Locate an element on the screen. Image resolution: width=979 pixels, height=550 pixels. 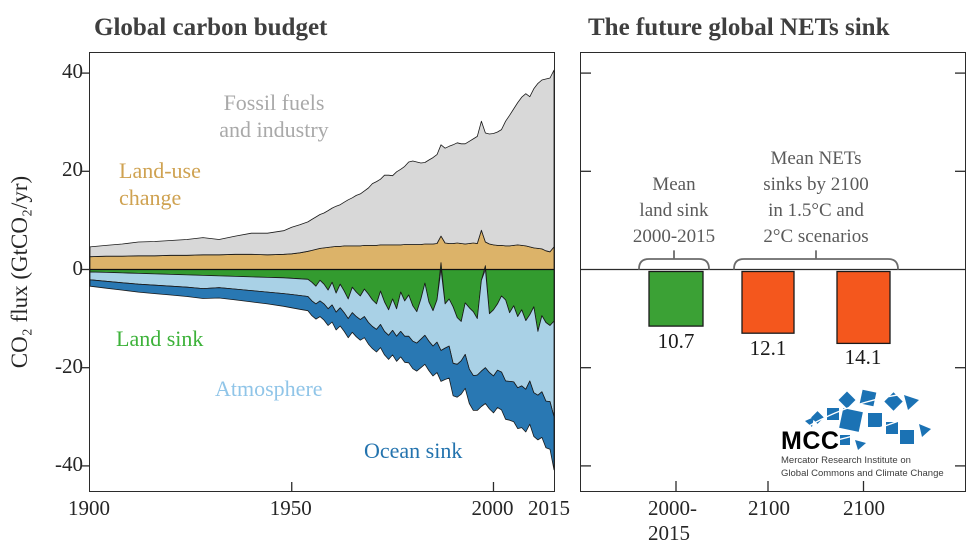
mcc-logo-wordmark: MCC is located at coordinates (810, 441).